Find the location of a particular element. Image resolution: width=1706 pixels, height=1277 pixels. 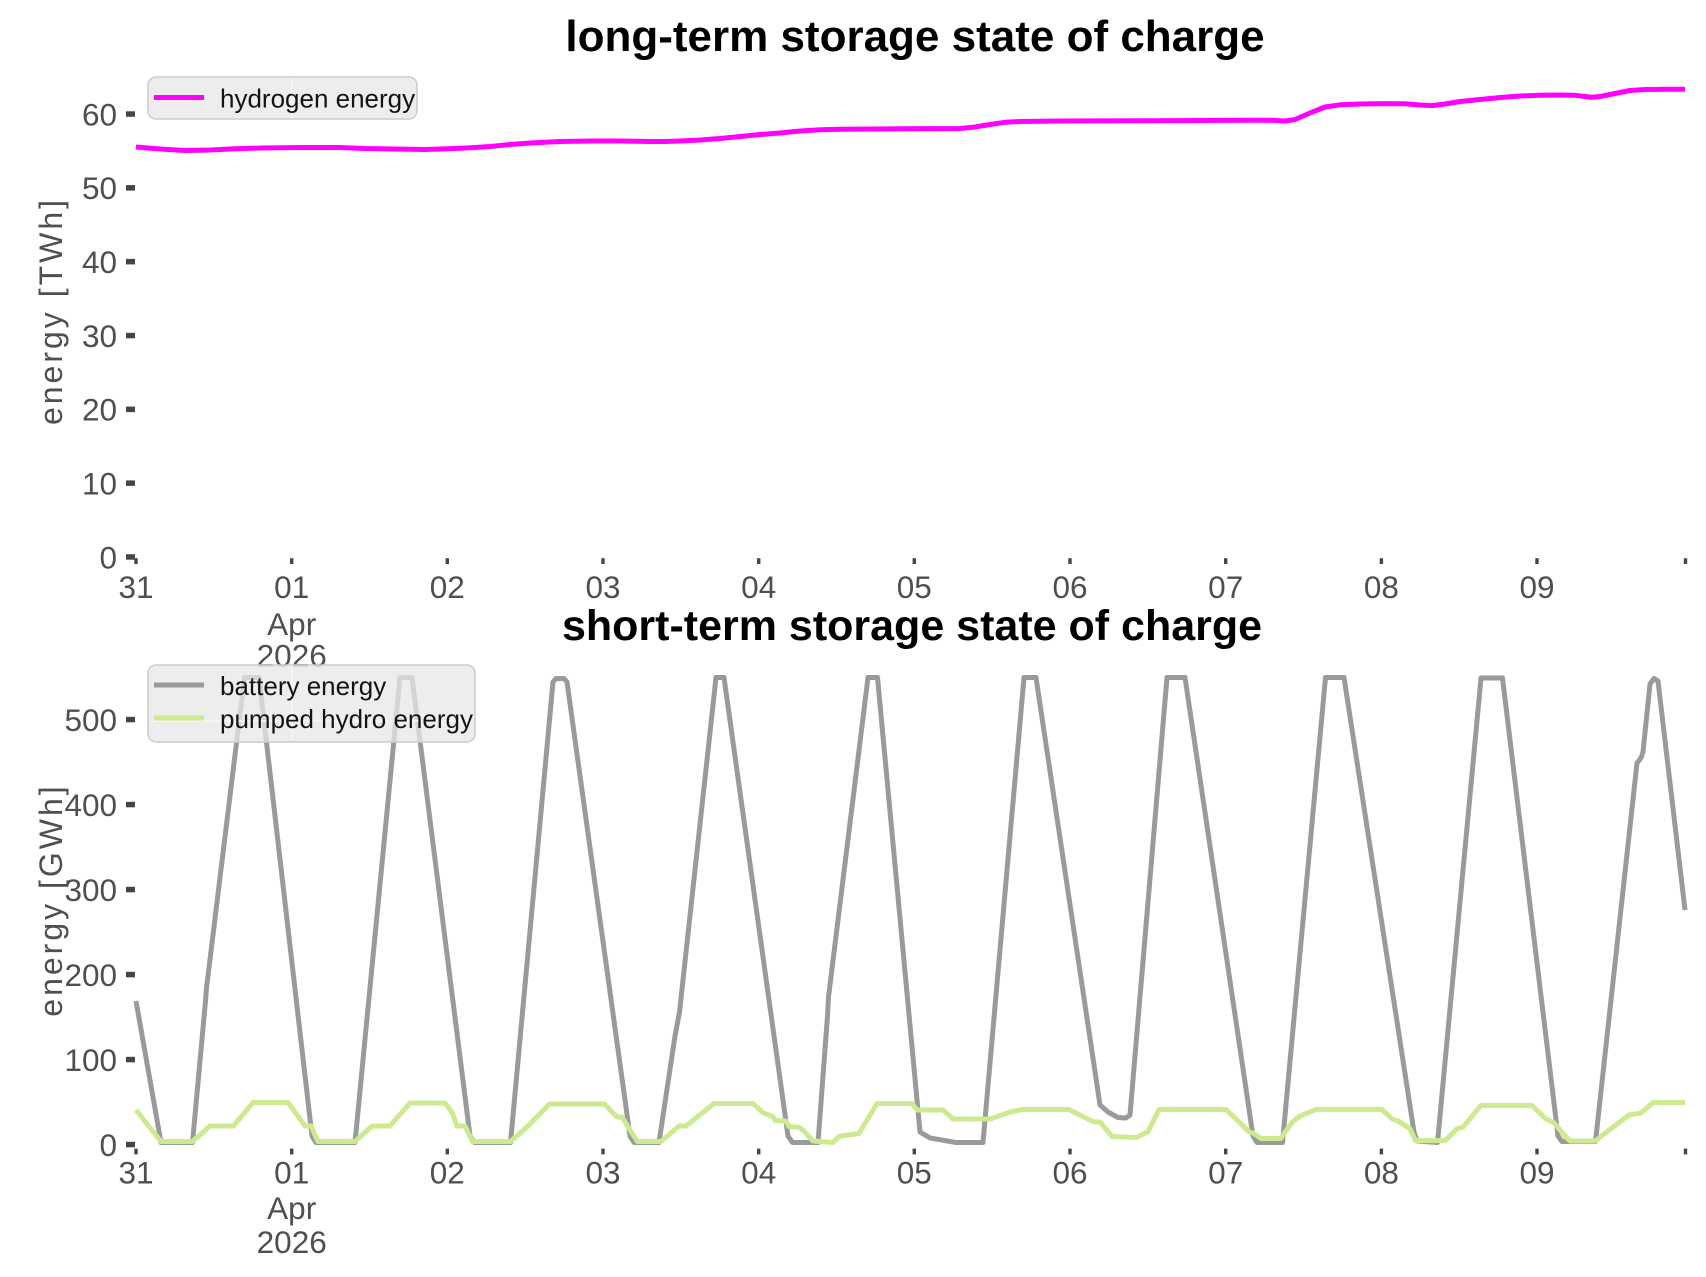

svg-text: 40 is located at coordinates (99, 262).